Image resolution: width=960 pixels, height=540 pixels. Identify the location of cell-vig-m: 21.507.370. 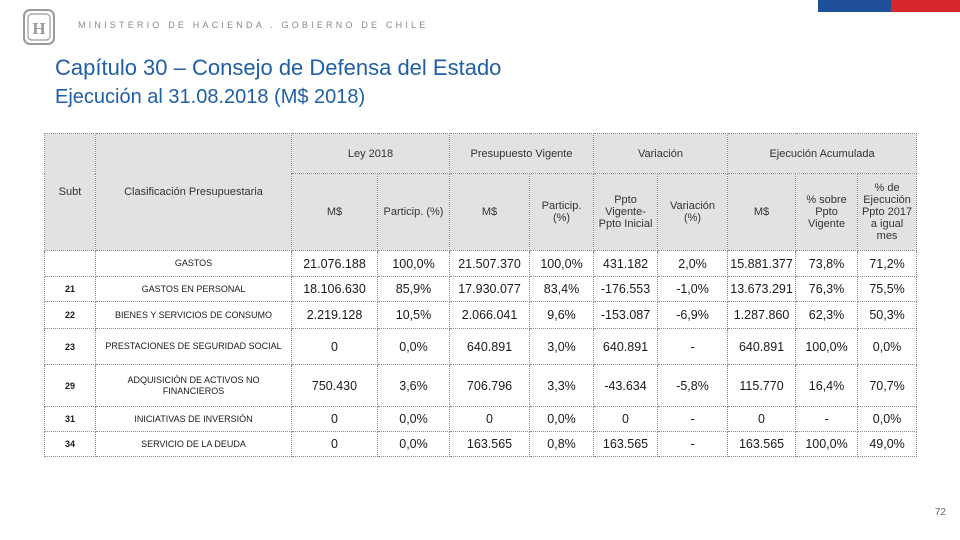
(490, 263).